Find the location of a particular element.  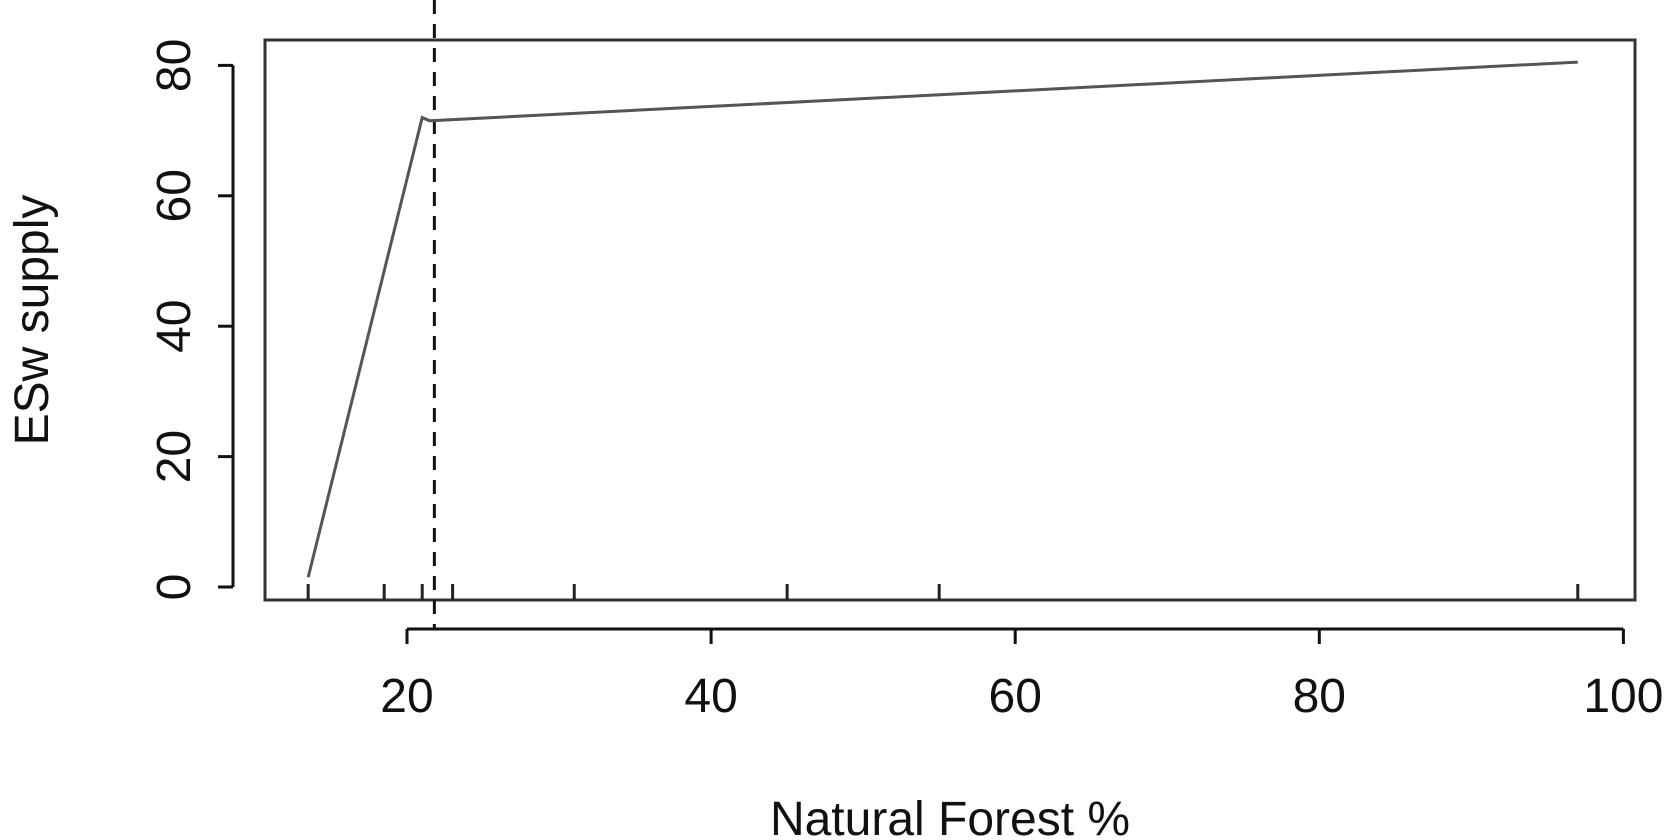

rug-marks is located at coordinates (943, 592).